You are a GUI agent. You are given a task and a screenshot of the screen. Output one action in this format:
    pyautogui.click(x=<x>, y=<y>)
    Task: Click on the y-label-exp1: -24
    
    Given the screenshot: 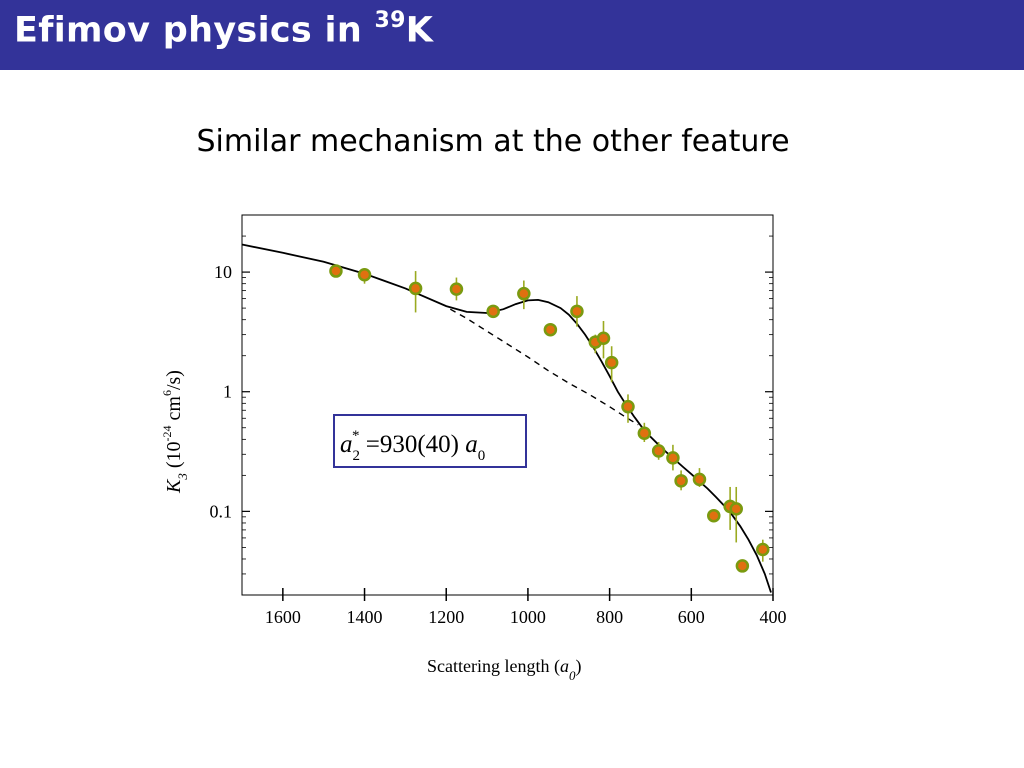 What is the action you would take?
    pyautogui.click(x=167, y=433)
    